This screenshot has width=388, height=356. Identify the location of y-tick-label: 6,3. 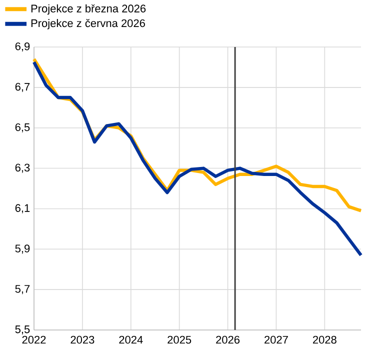
(22, 168).